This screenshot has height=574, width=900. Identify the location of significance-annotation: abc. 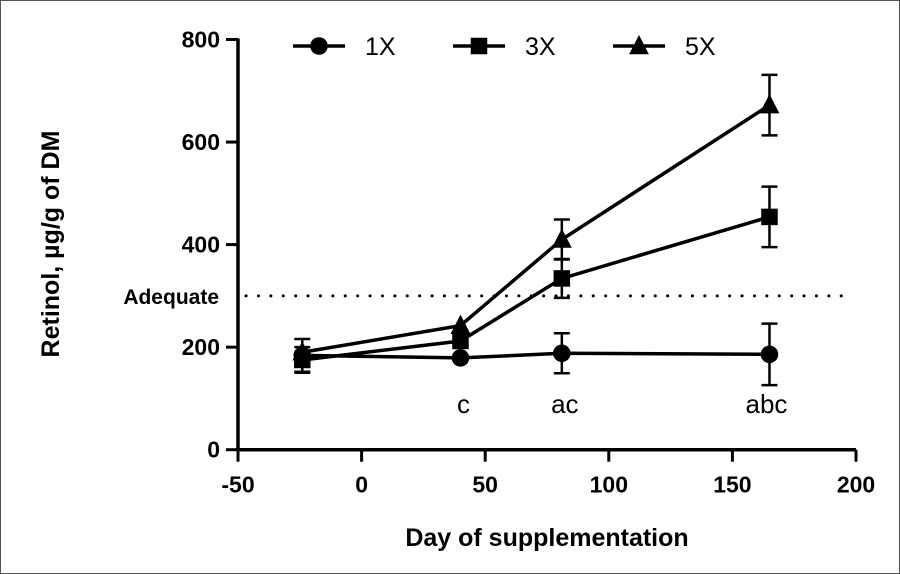
(767, 404).